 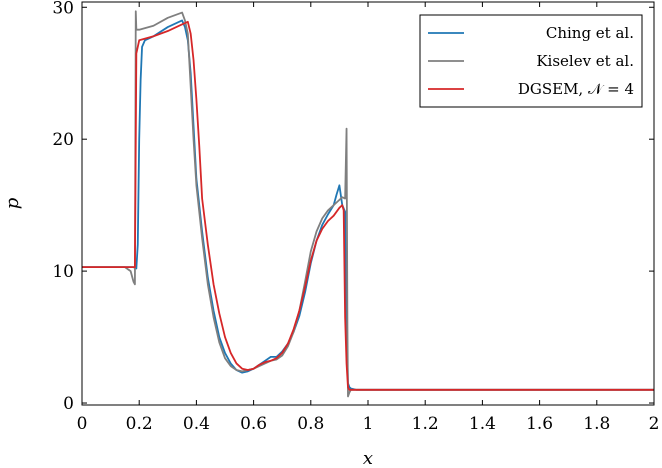 What do you see at coordinates (596, 424) in the screenshot?
I see `x-tick-label: 1.8` at bounding box center [596, 424].